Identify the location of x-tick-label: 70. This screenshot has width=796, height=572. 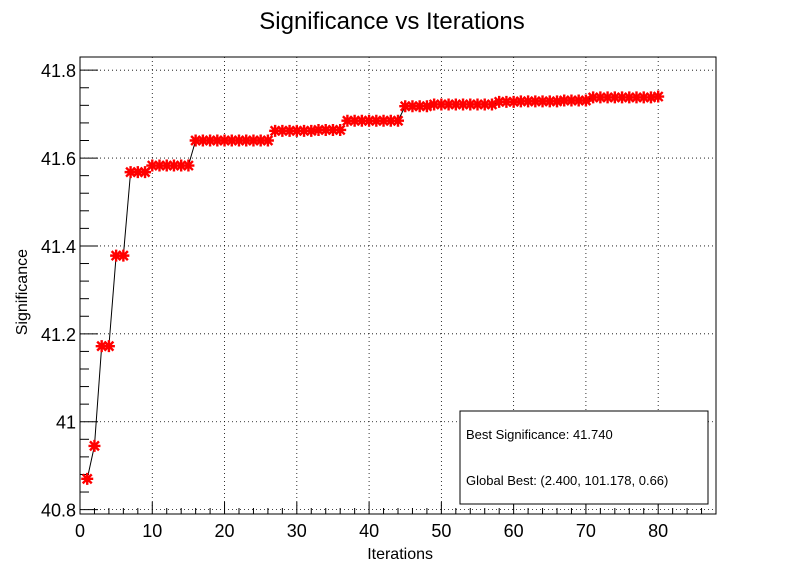
(586, 531).